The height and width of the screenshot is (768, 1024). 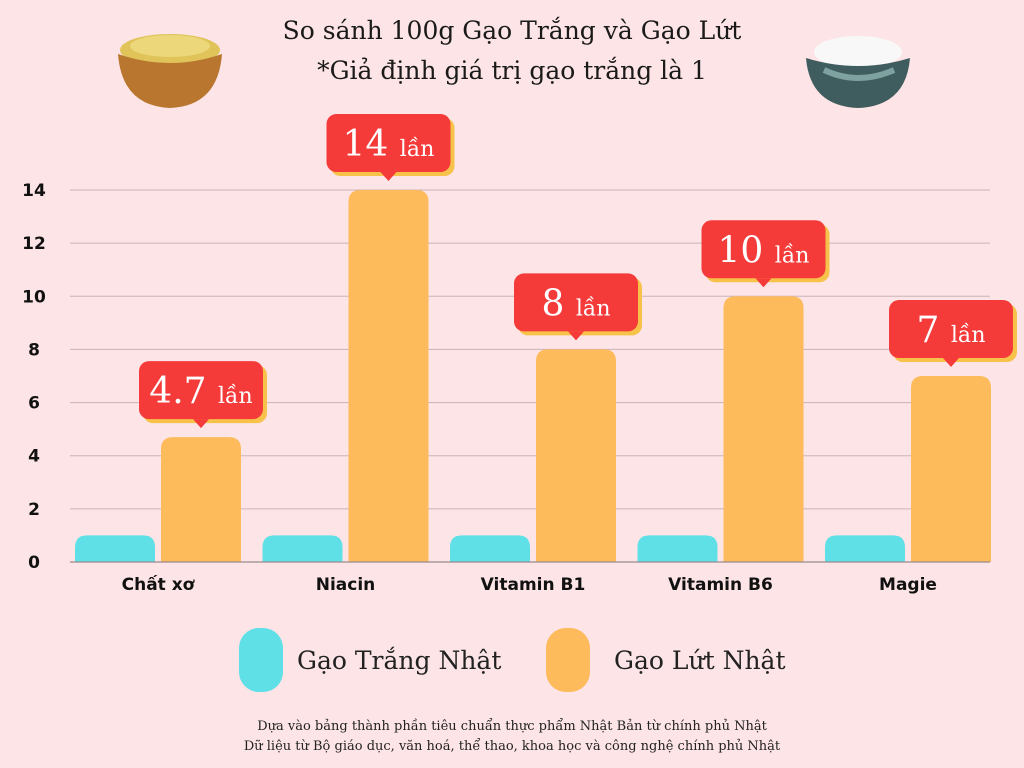 I want to click on callout-value: 14, so click(x=371, y=144).